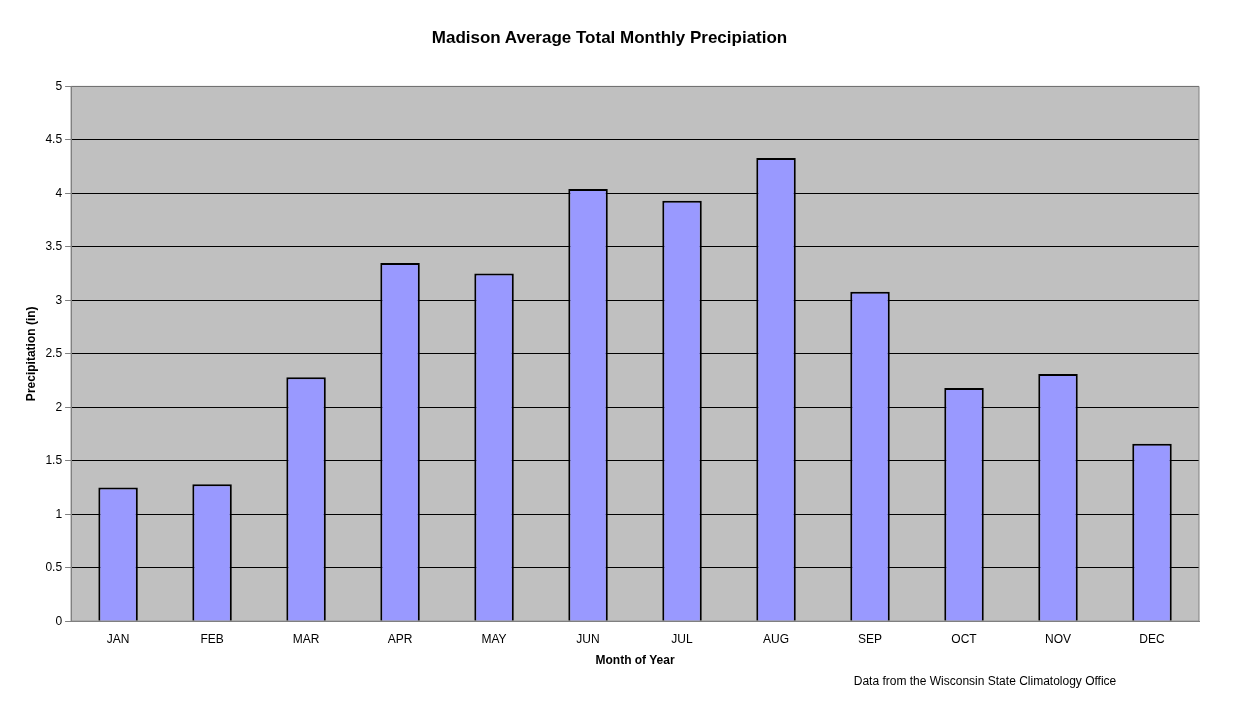 Image resolution: width=1233 pixels, height=702 pixels. What do you see at coordinates (776, 638) in the screenshot?
I see `x-tick-label: AUG` at bounding box center [776, 638].